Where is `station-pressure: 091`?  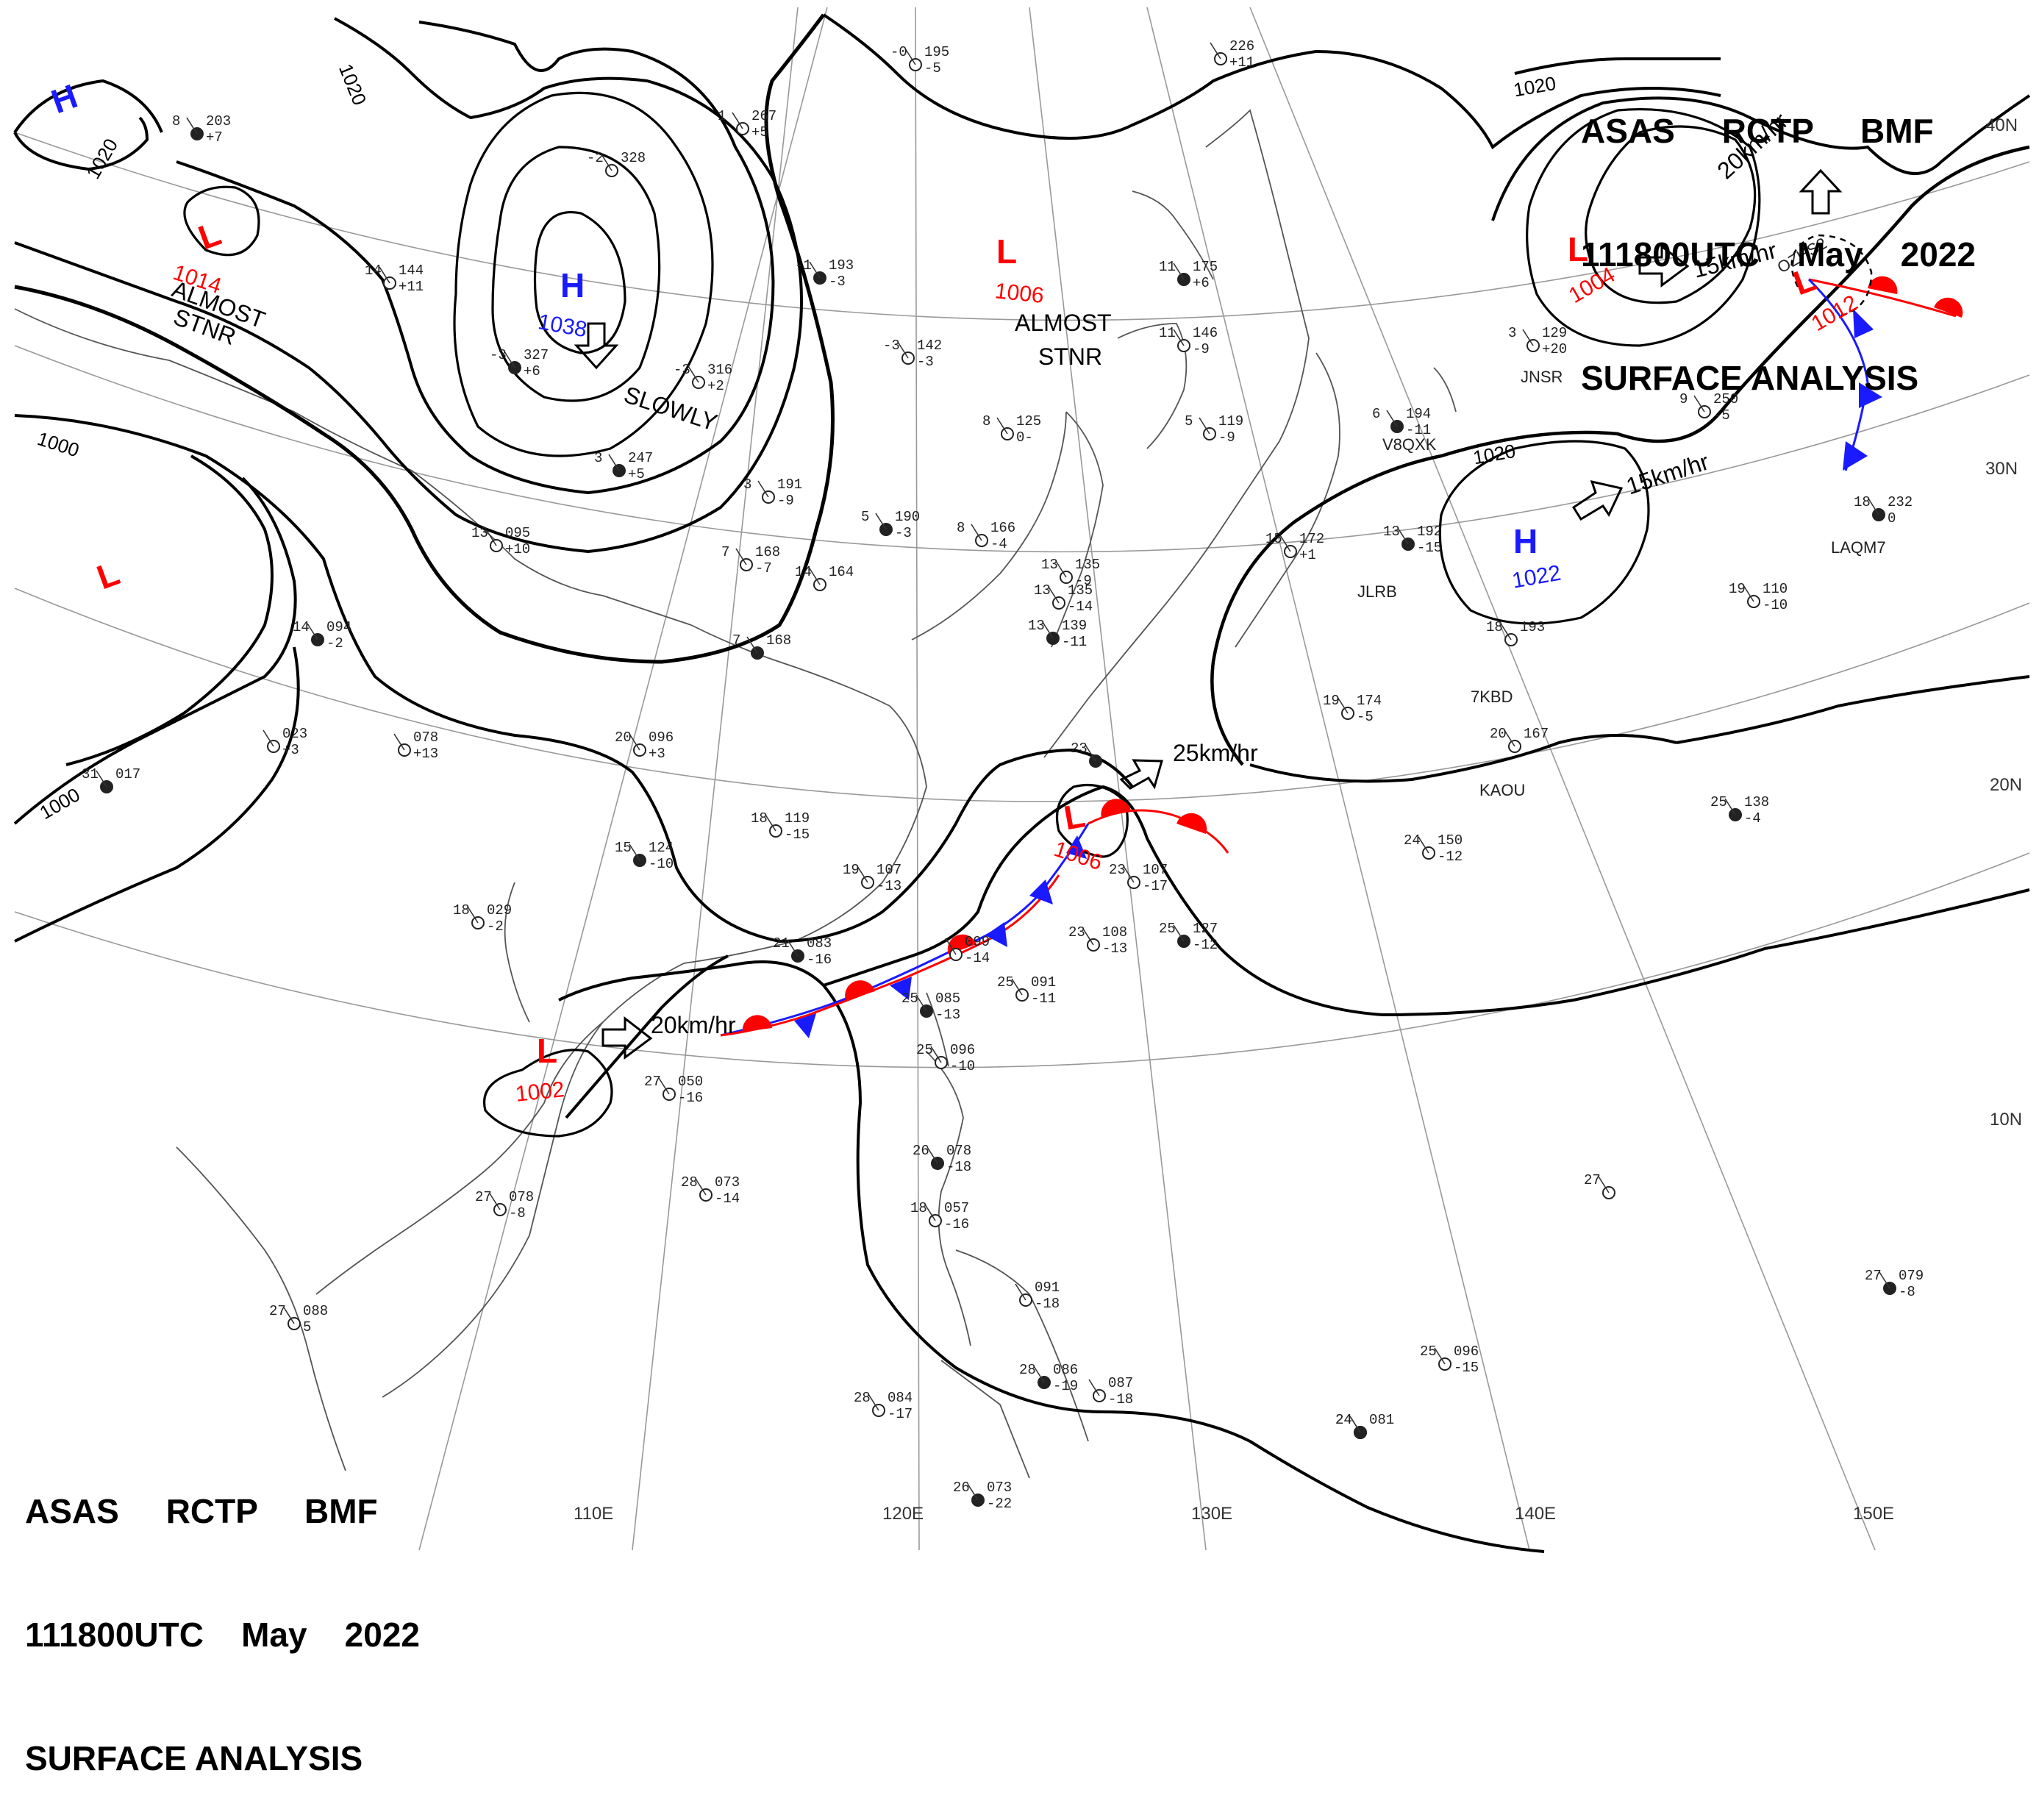 station-pressure: 091 is located at coordinates (1047, 1288).